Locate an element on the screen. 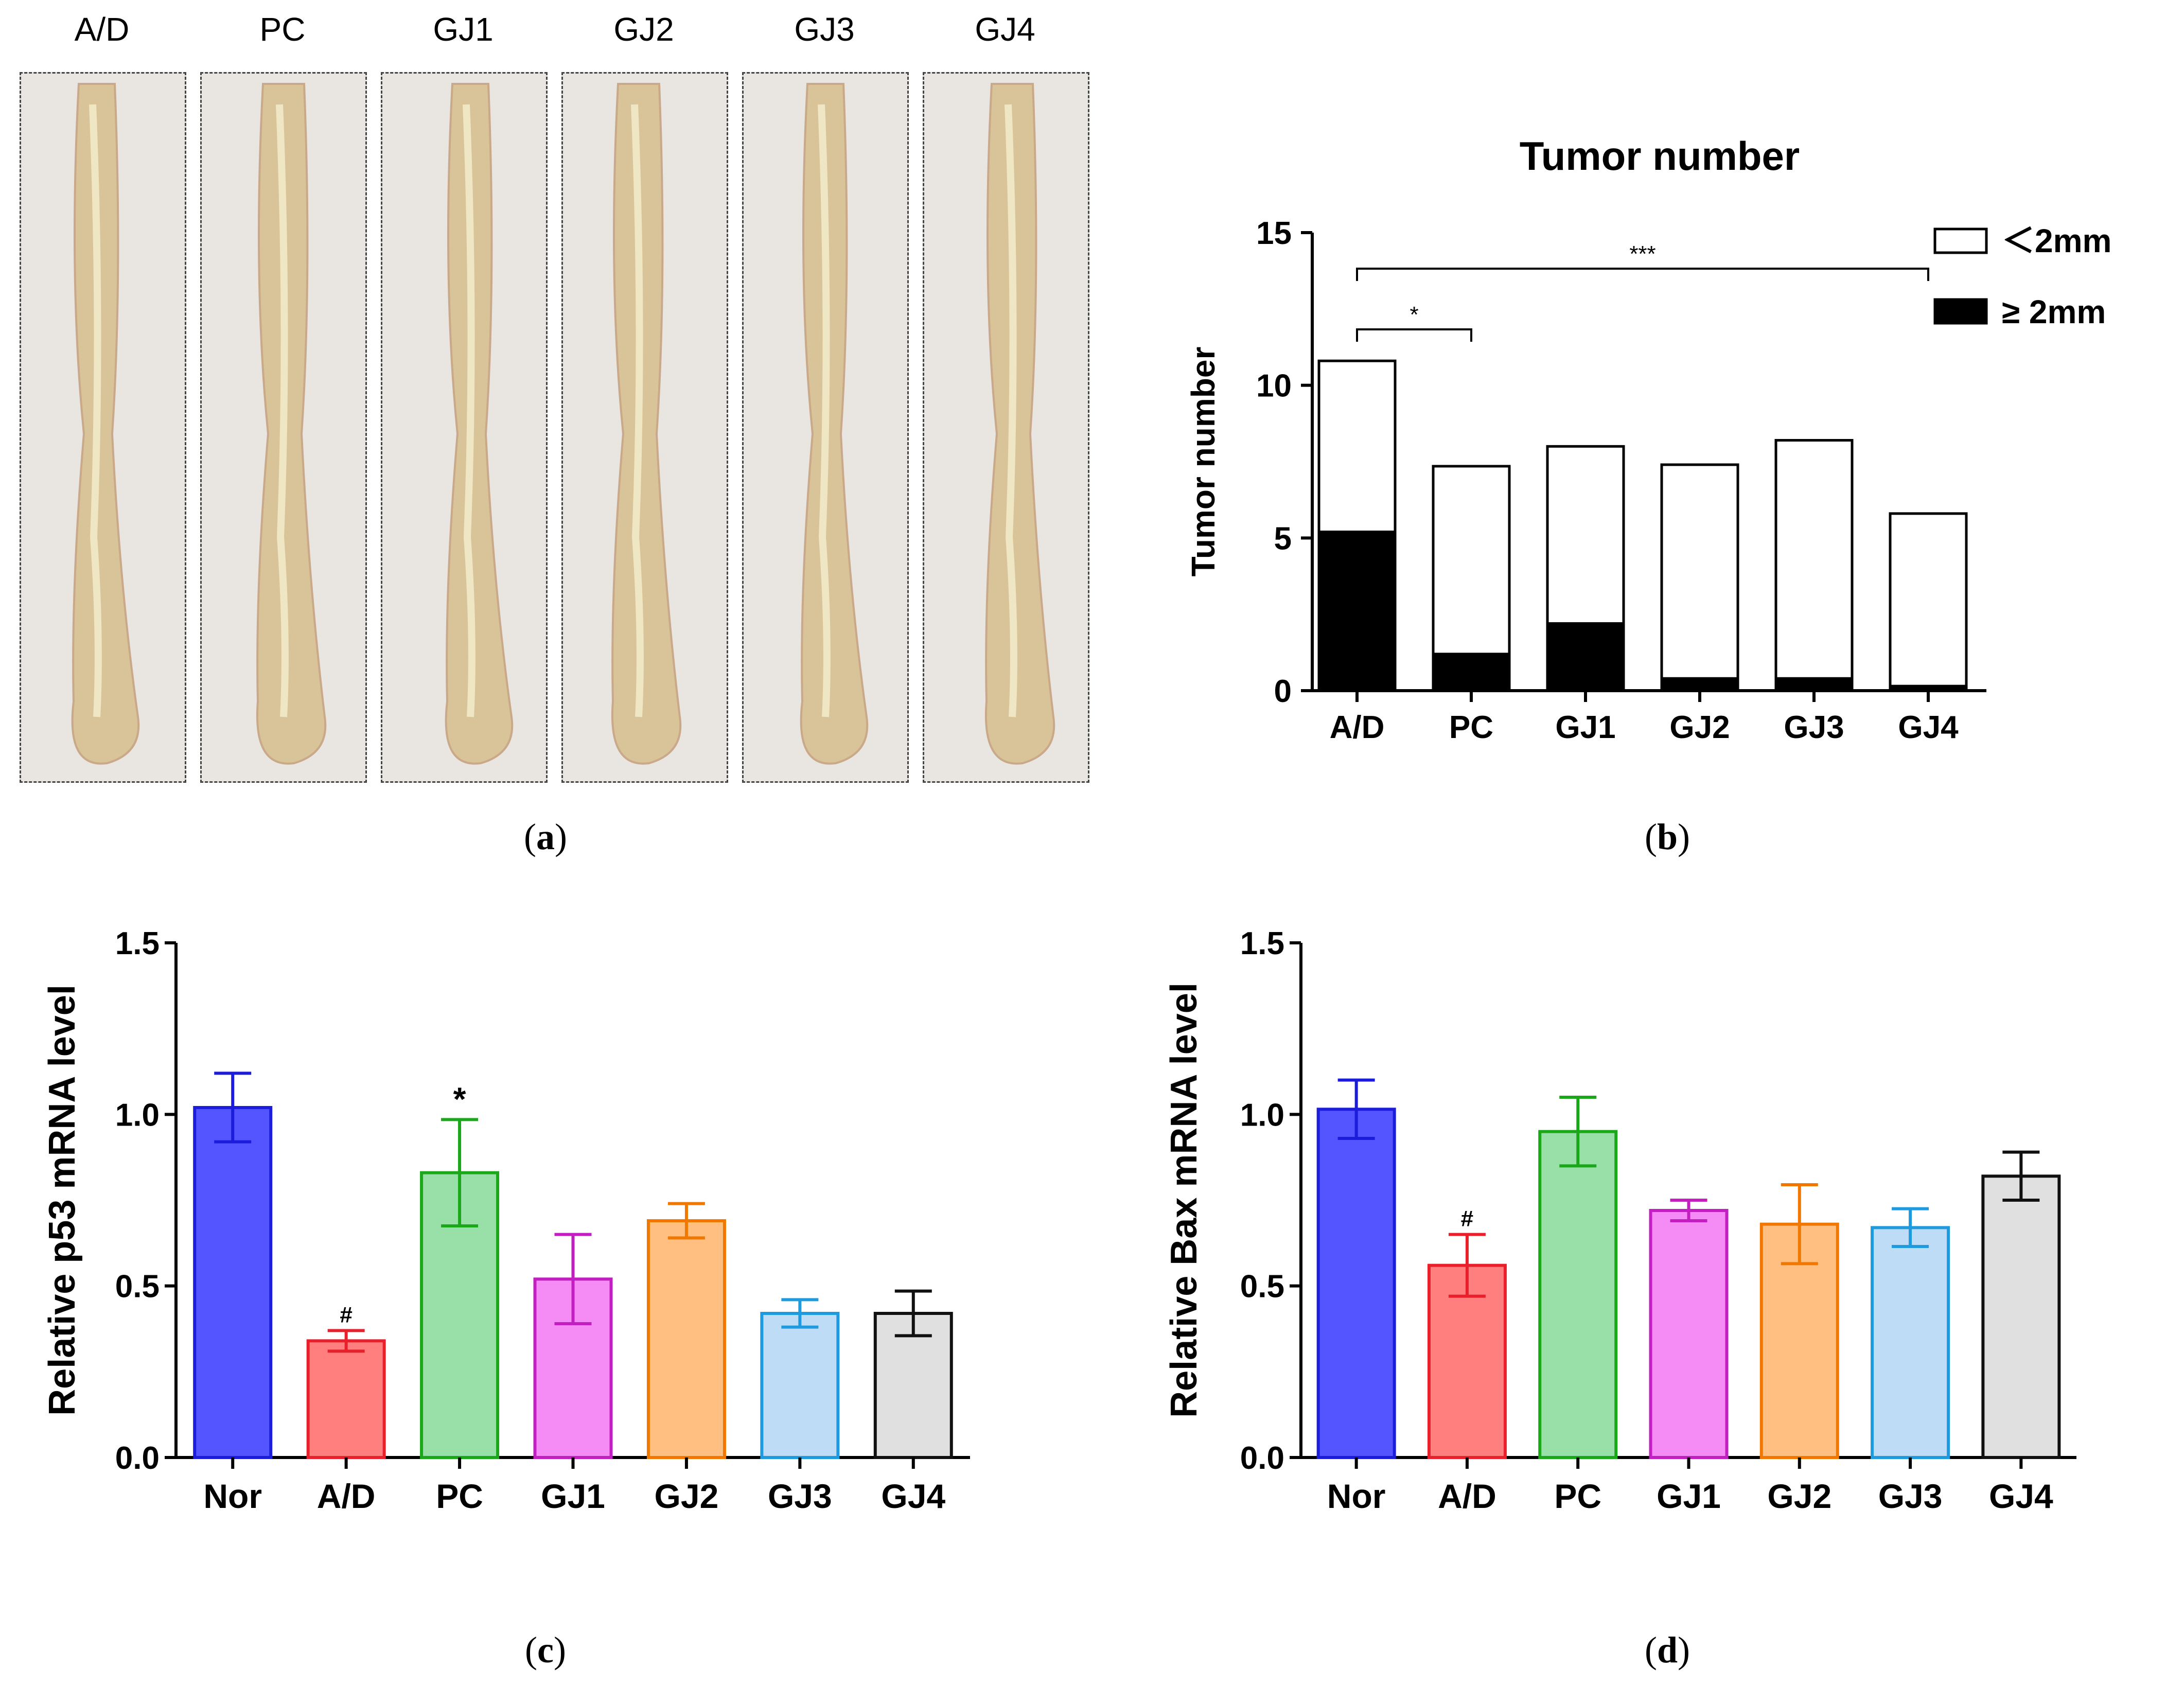 The image size is (2184, 1686). legend-label-lt2mm: ＜2mm is located at coordinates (2056, 240).